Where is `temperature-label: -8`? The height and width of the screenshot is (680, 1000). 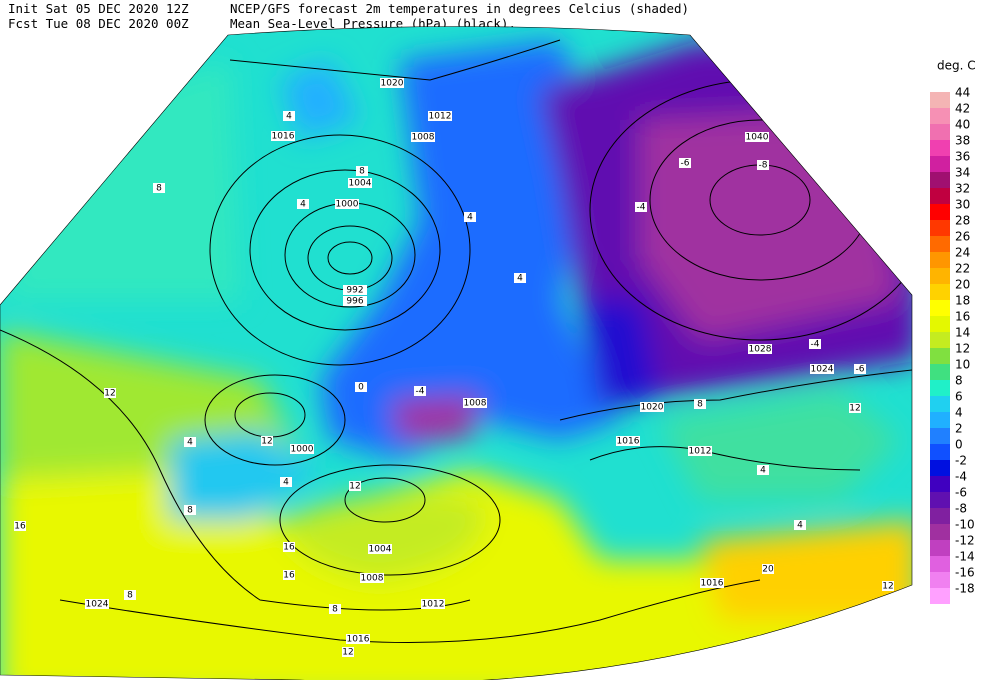 temperature-label: -8 is located at coordinates (763, 166).